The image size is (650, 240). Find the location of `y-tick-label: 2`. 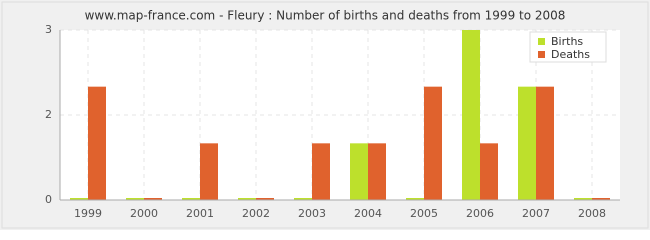

y-tick-label: 2 is located at coordinates (48, 114).